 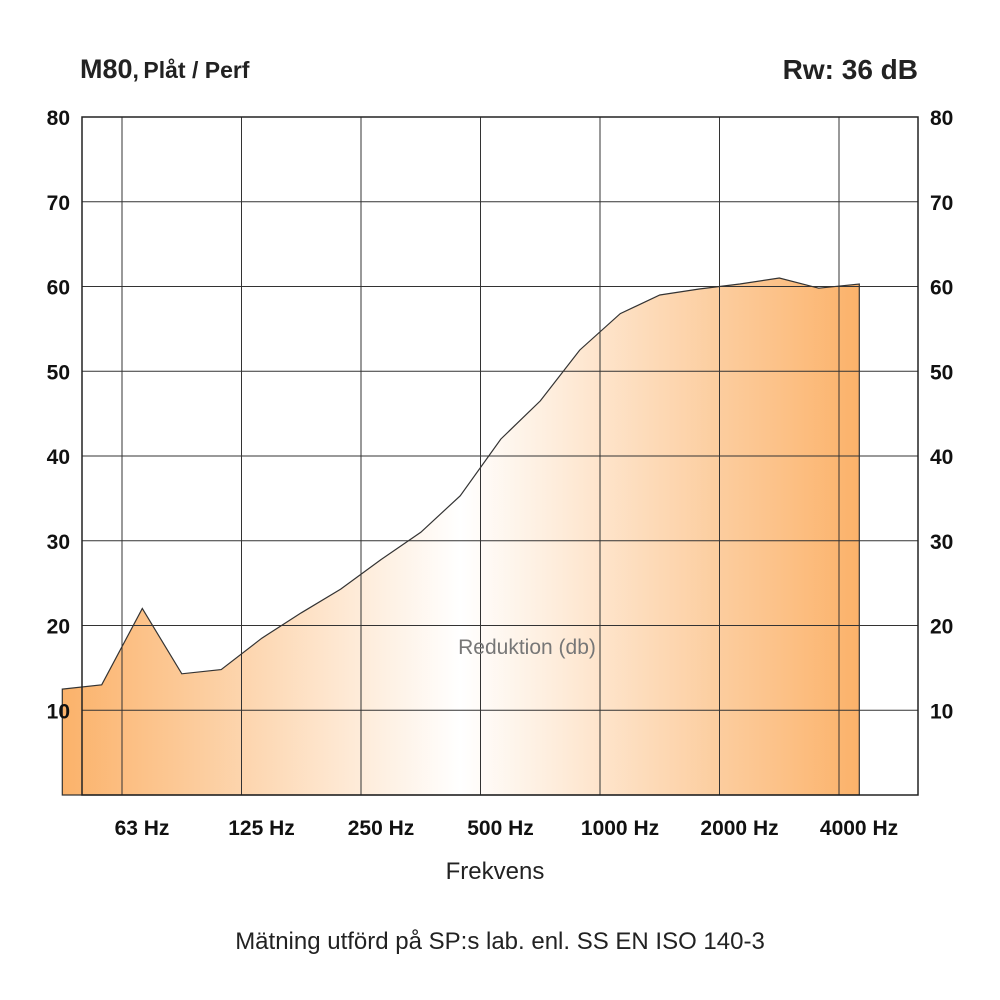 I want to click on y-tick-label-right: 10, so click(x=941, y=711).